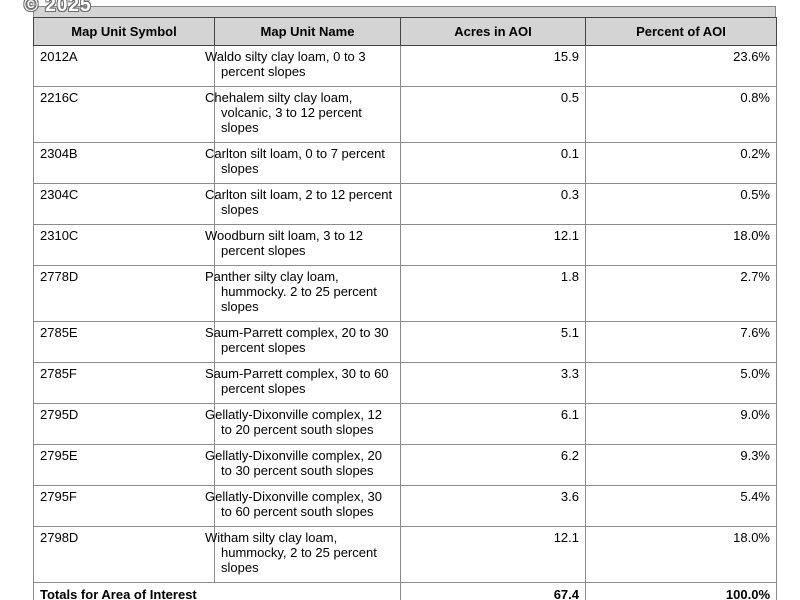 The image size is (800, 600). Describe the element at coordinates (493, 293) in the screenshot. I see `acres-in-aoi-cell: 1.8` at that location.